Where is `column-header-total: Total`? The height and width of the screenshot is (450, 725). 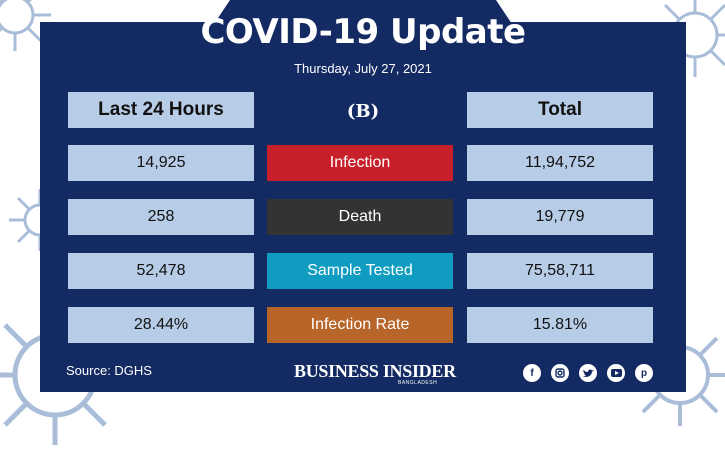
column-header-total: Total is located at coordinates (560, 110).